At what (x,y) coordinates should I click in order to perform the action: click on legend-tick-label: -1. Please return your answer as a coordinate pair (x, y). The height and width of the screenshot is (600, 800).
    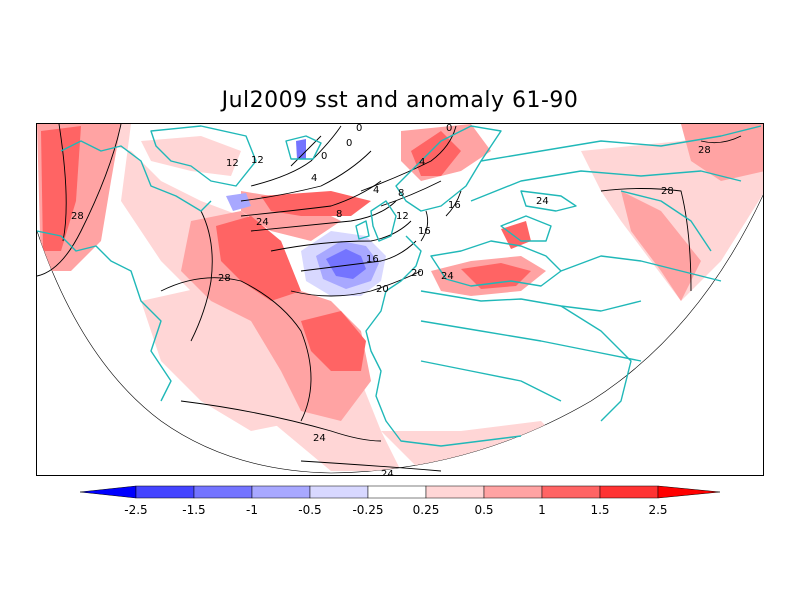
    Looking at the image, I should click on (252, 510).